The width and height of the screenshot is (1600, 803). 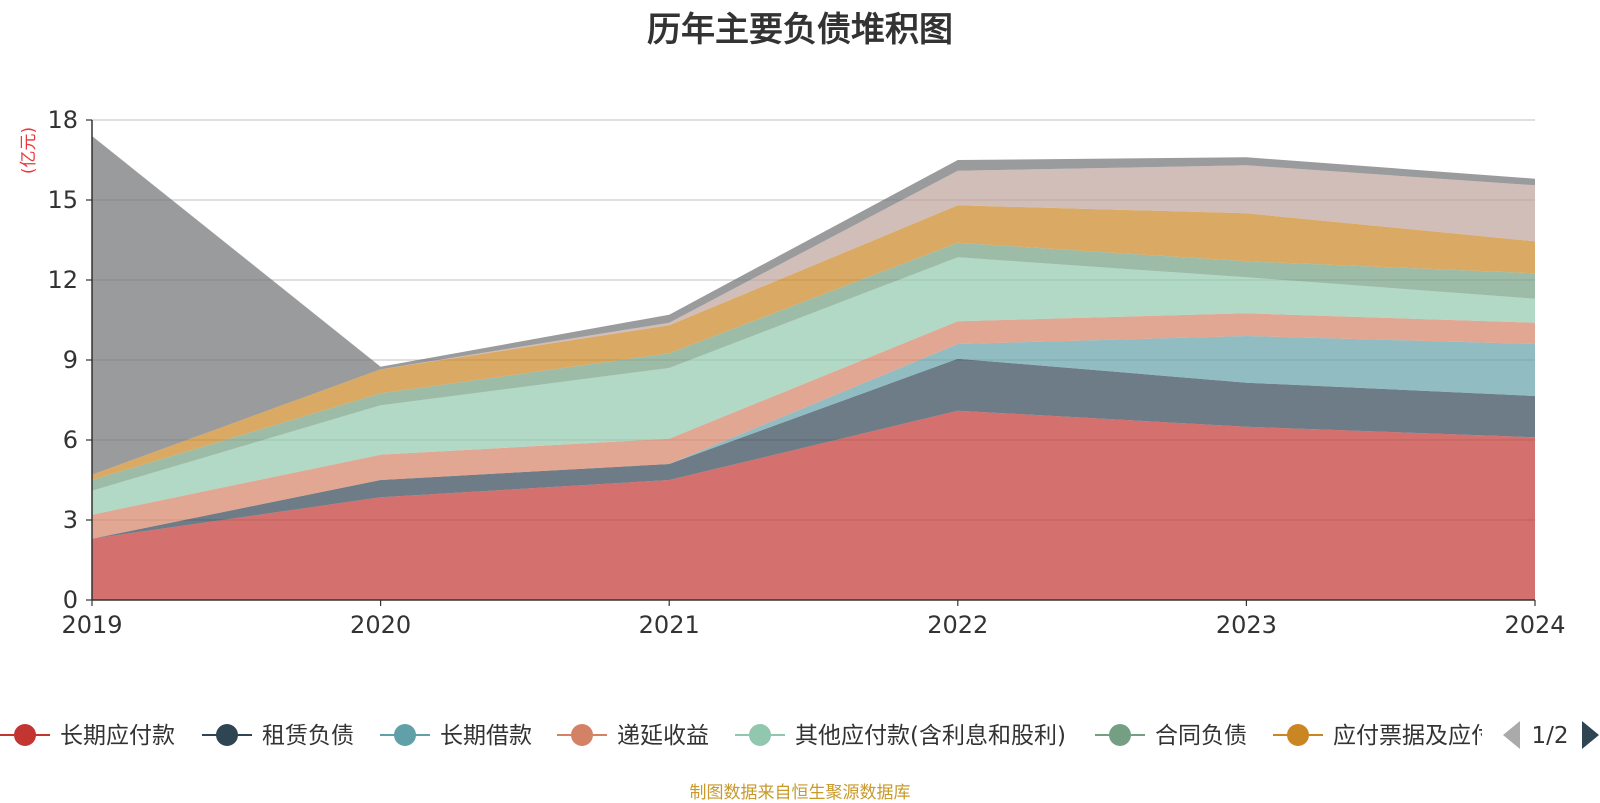 I want to click on legend-next-page-icon, so click(x=1590, y=735).